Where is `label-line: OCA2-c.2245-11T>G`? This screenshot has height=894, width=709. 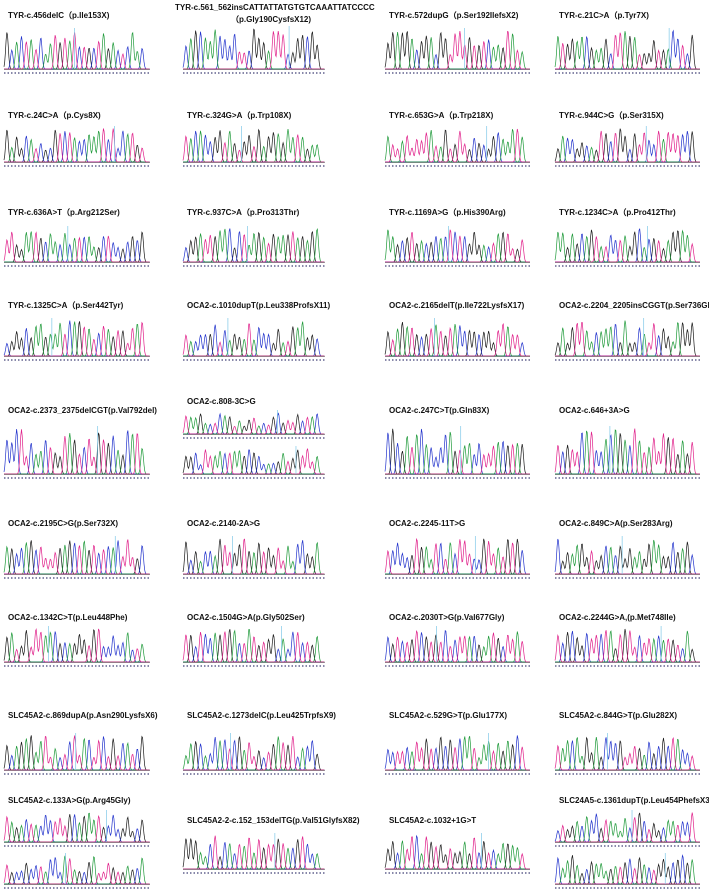
label-line: OCA2-c.2245-11T>G is located at coordinates (427, 523).